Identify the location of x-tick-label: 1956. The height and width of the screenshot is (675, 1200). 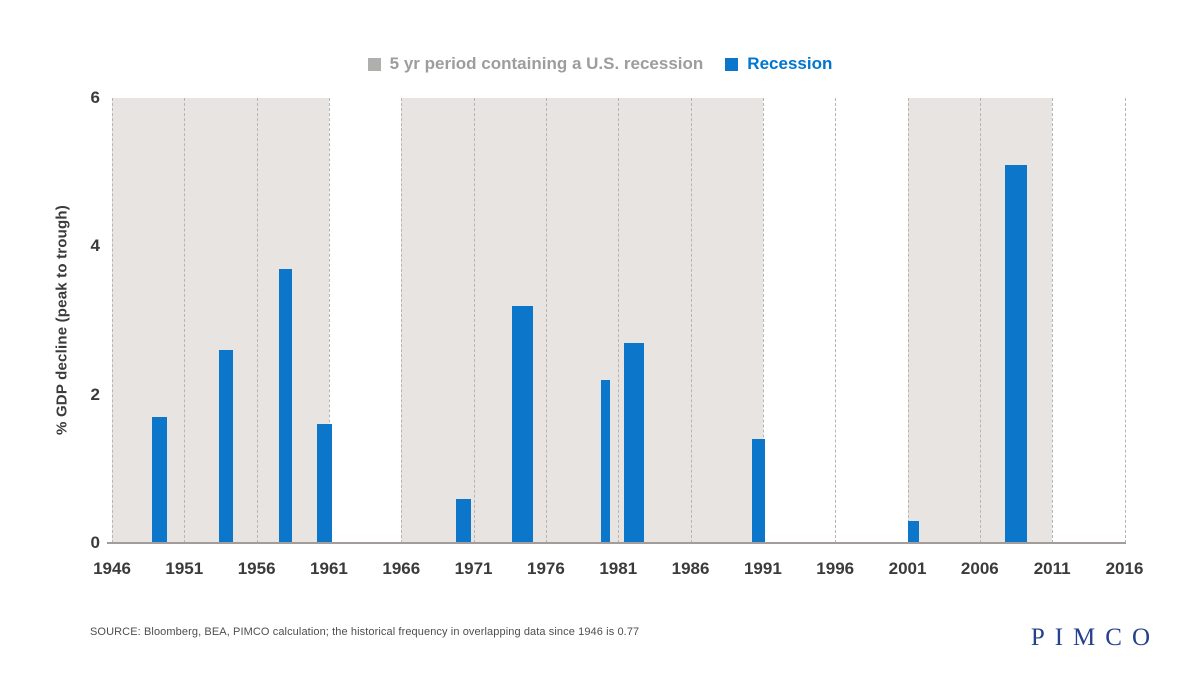
(256, 568).